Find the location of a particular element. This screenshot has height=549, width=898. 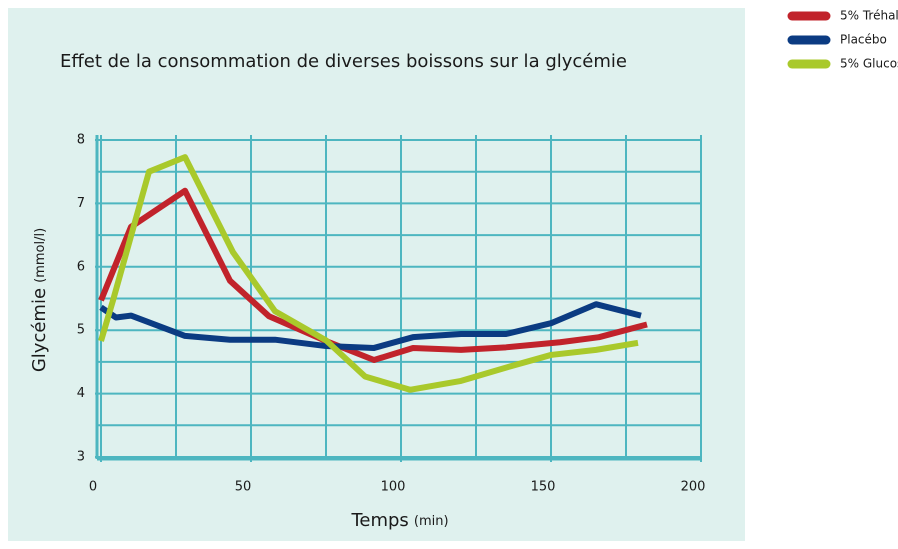

x-label: Temps is located at coordinates (379, 520).